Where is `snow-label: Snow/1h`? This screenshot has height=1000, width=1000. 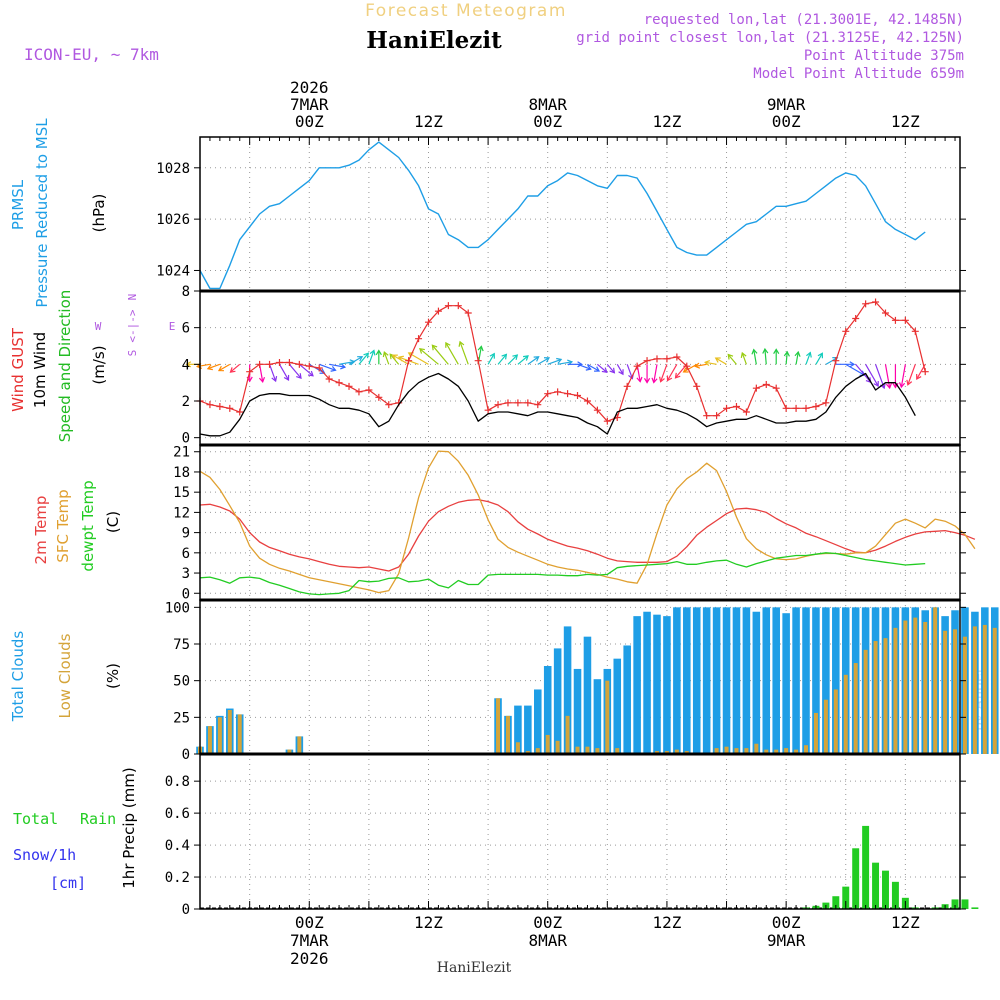
snow-label: Snow/1h is located at coordinates (44, 855).